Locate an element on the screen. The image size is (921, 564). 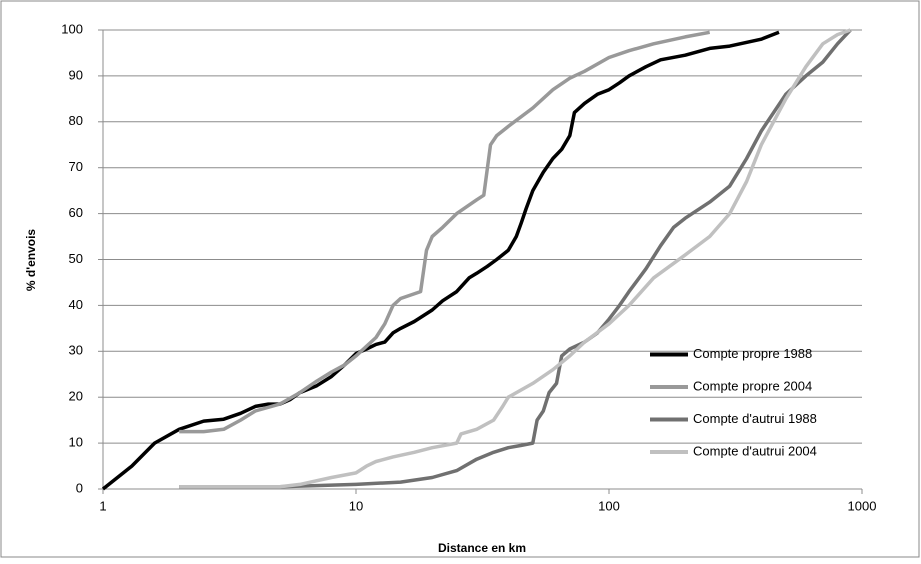
y-tick-label: 50 is located at coordinates (76, 258).